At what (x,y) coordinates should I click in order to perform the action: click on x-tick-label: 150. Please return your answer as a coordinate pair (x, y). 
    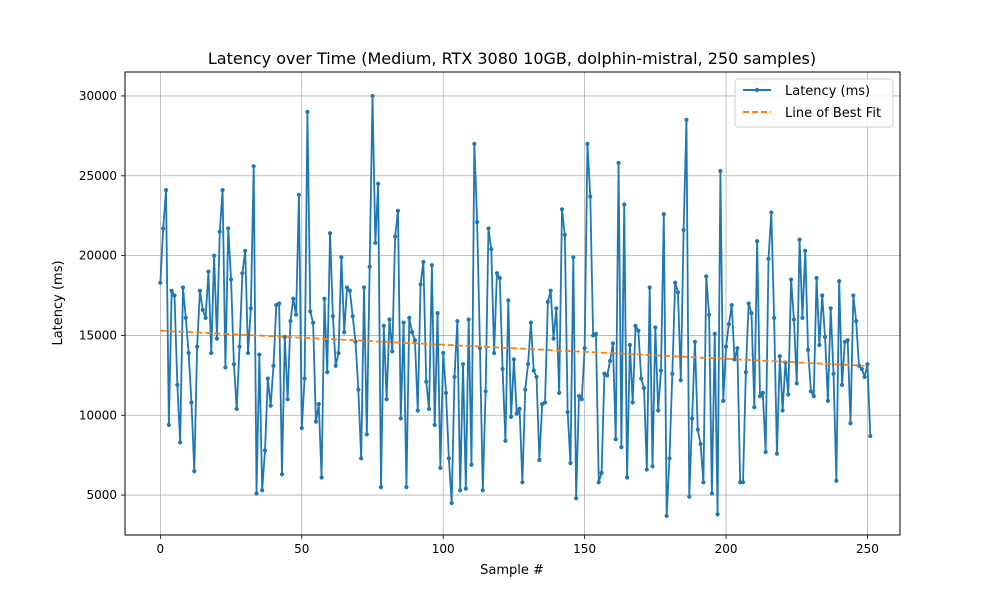
    Looking at the image, I should click on (584, 549).